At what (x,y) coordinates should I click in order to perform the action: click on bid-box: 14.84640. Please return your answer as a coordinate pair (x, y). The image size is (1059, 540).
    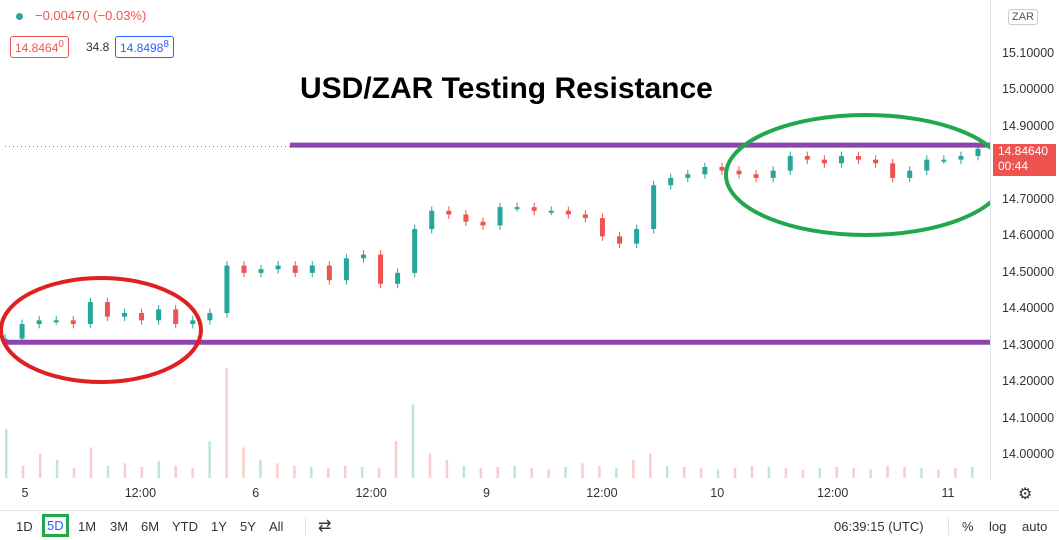
    Looking at the image, I should click on (39, 47).